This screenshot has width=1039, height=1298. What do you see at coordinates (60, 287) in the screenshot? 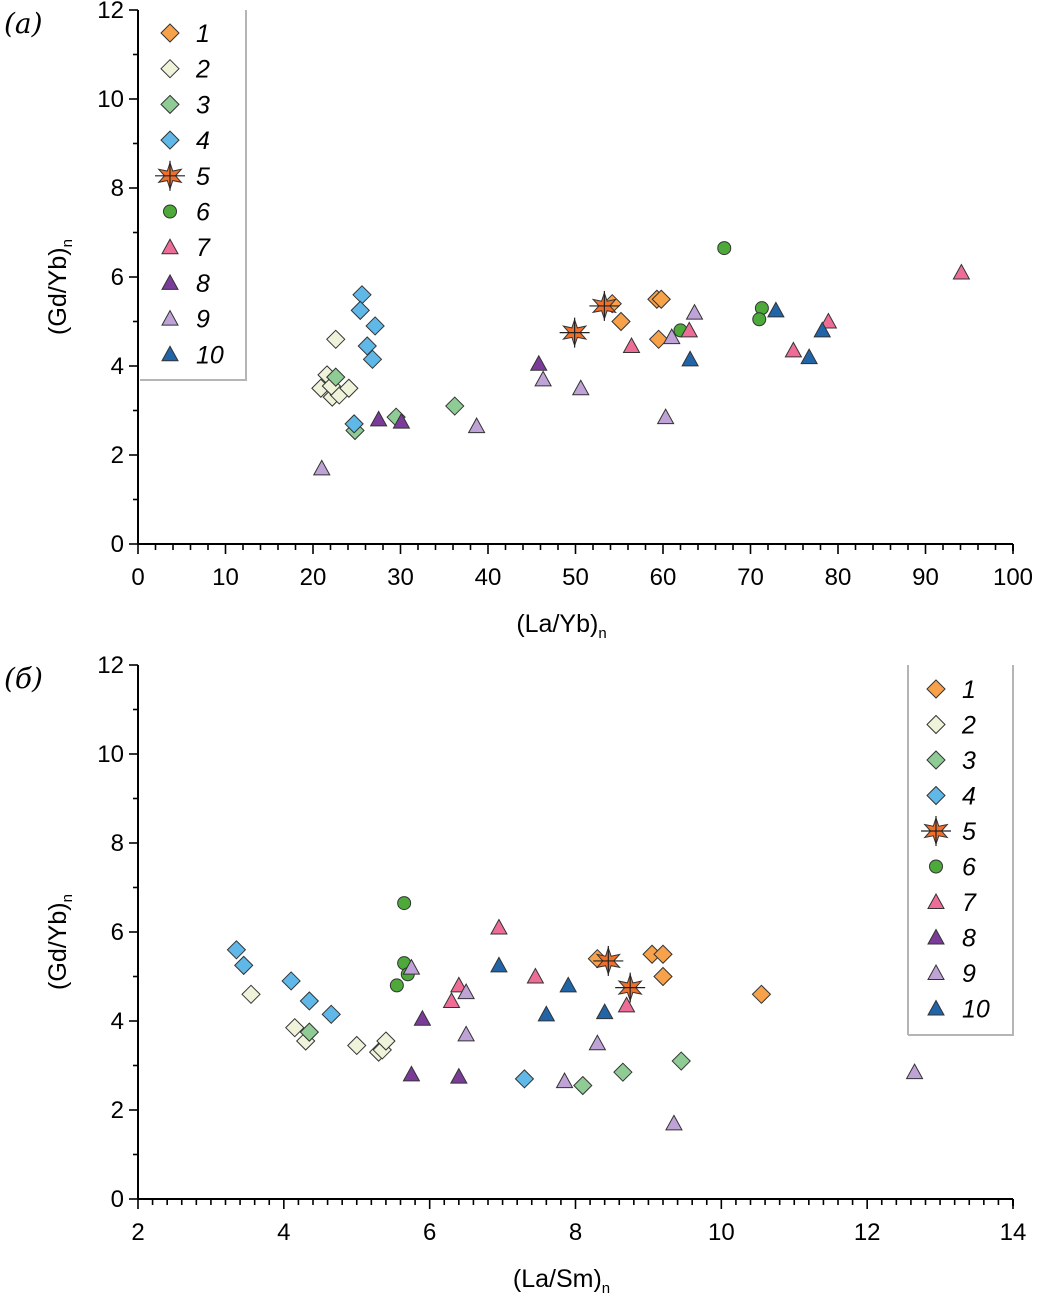
I see `y-axis-title: (Gd/Yb)n` at bounding box center [60, 287].